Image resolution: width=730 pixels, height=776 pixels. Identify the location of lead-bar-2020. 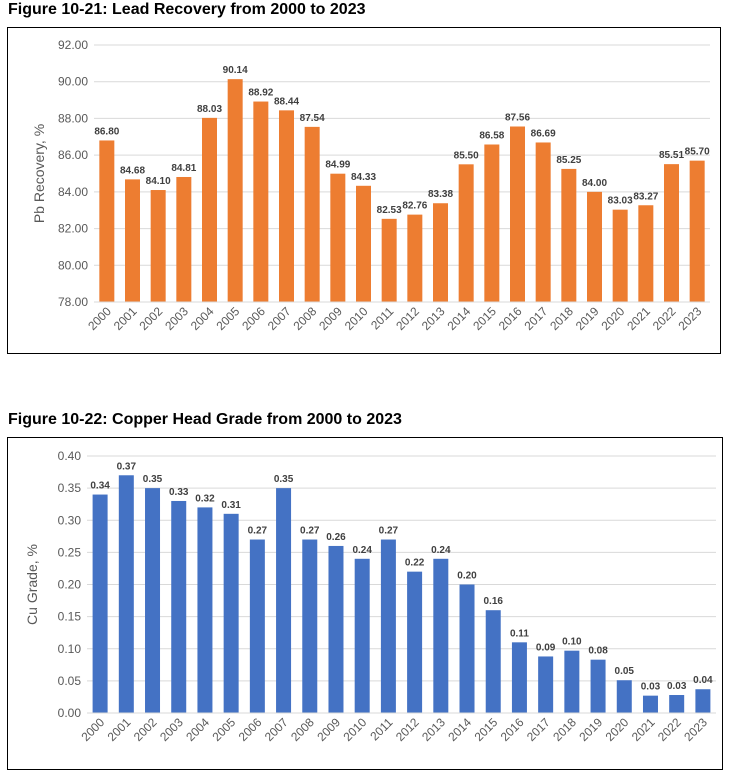
(620, 255).